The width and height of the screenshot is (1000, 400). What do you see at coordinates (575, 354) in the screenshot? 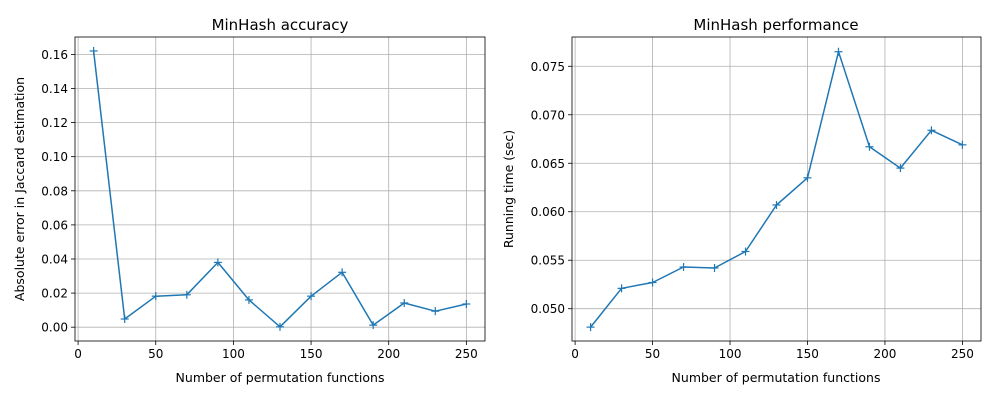
I see `performance-x-tick-label: 0` at bounding box center [575, 354].